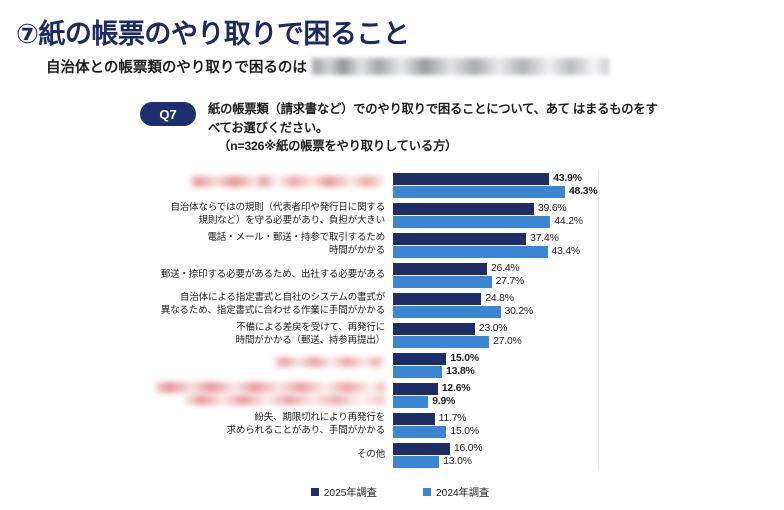  I want to click on bar-value-label: 48.3%, so click(583, 192).